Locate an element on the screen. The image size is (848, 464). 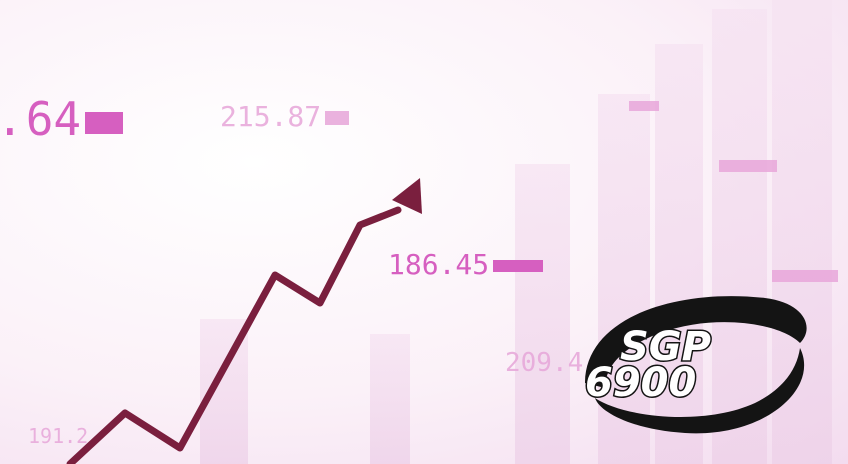
logo-line1: SGP is located at coordinates (665, 347).